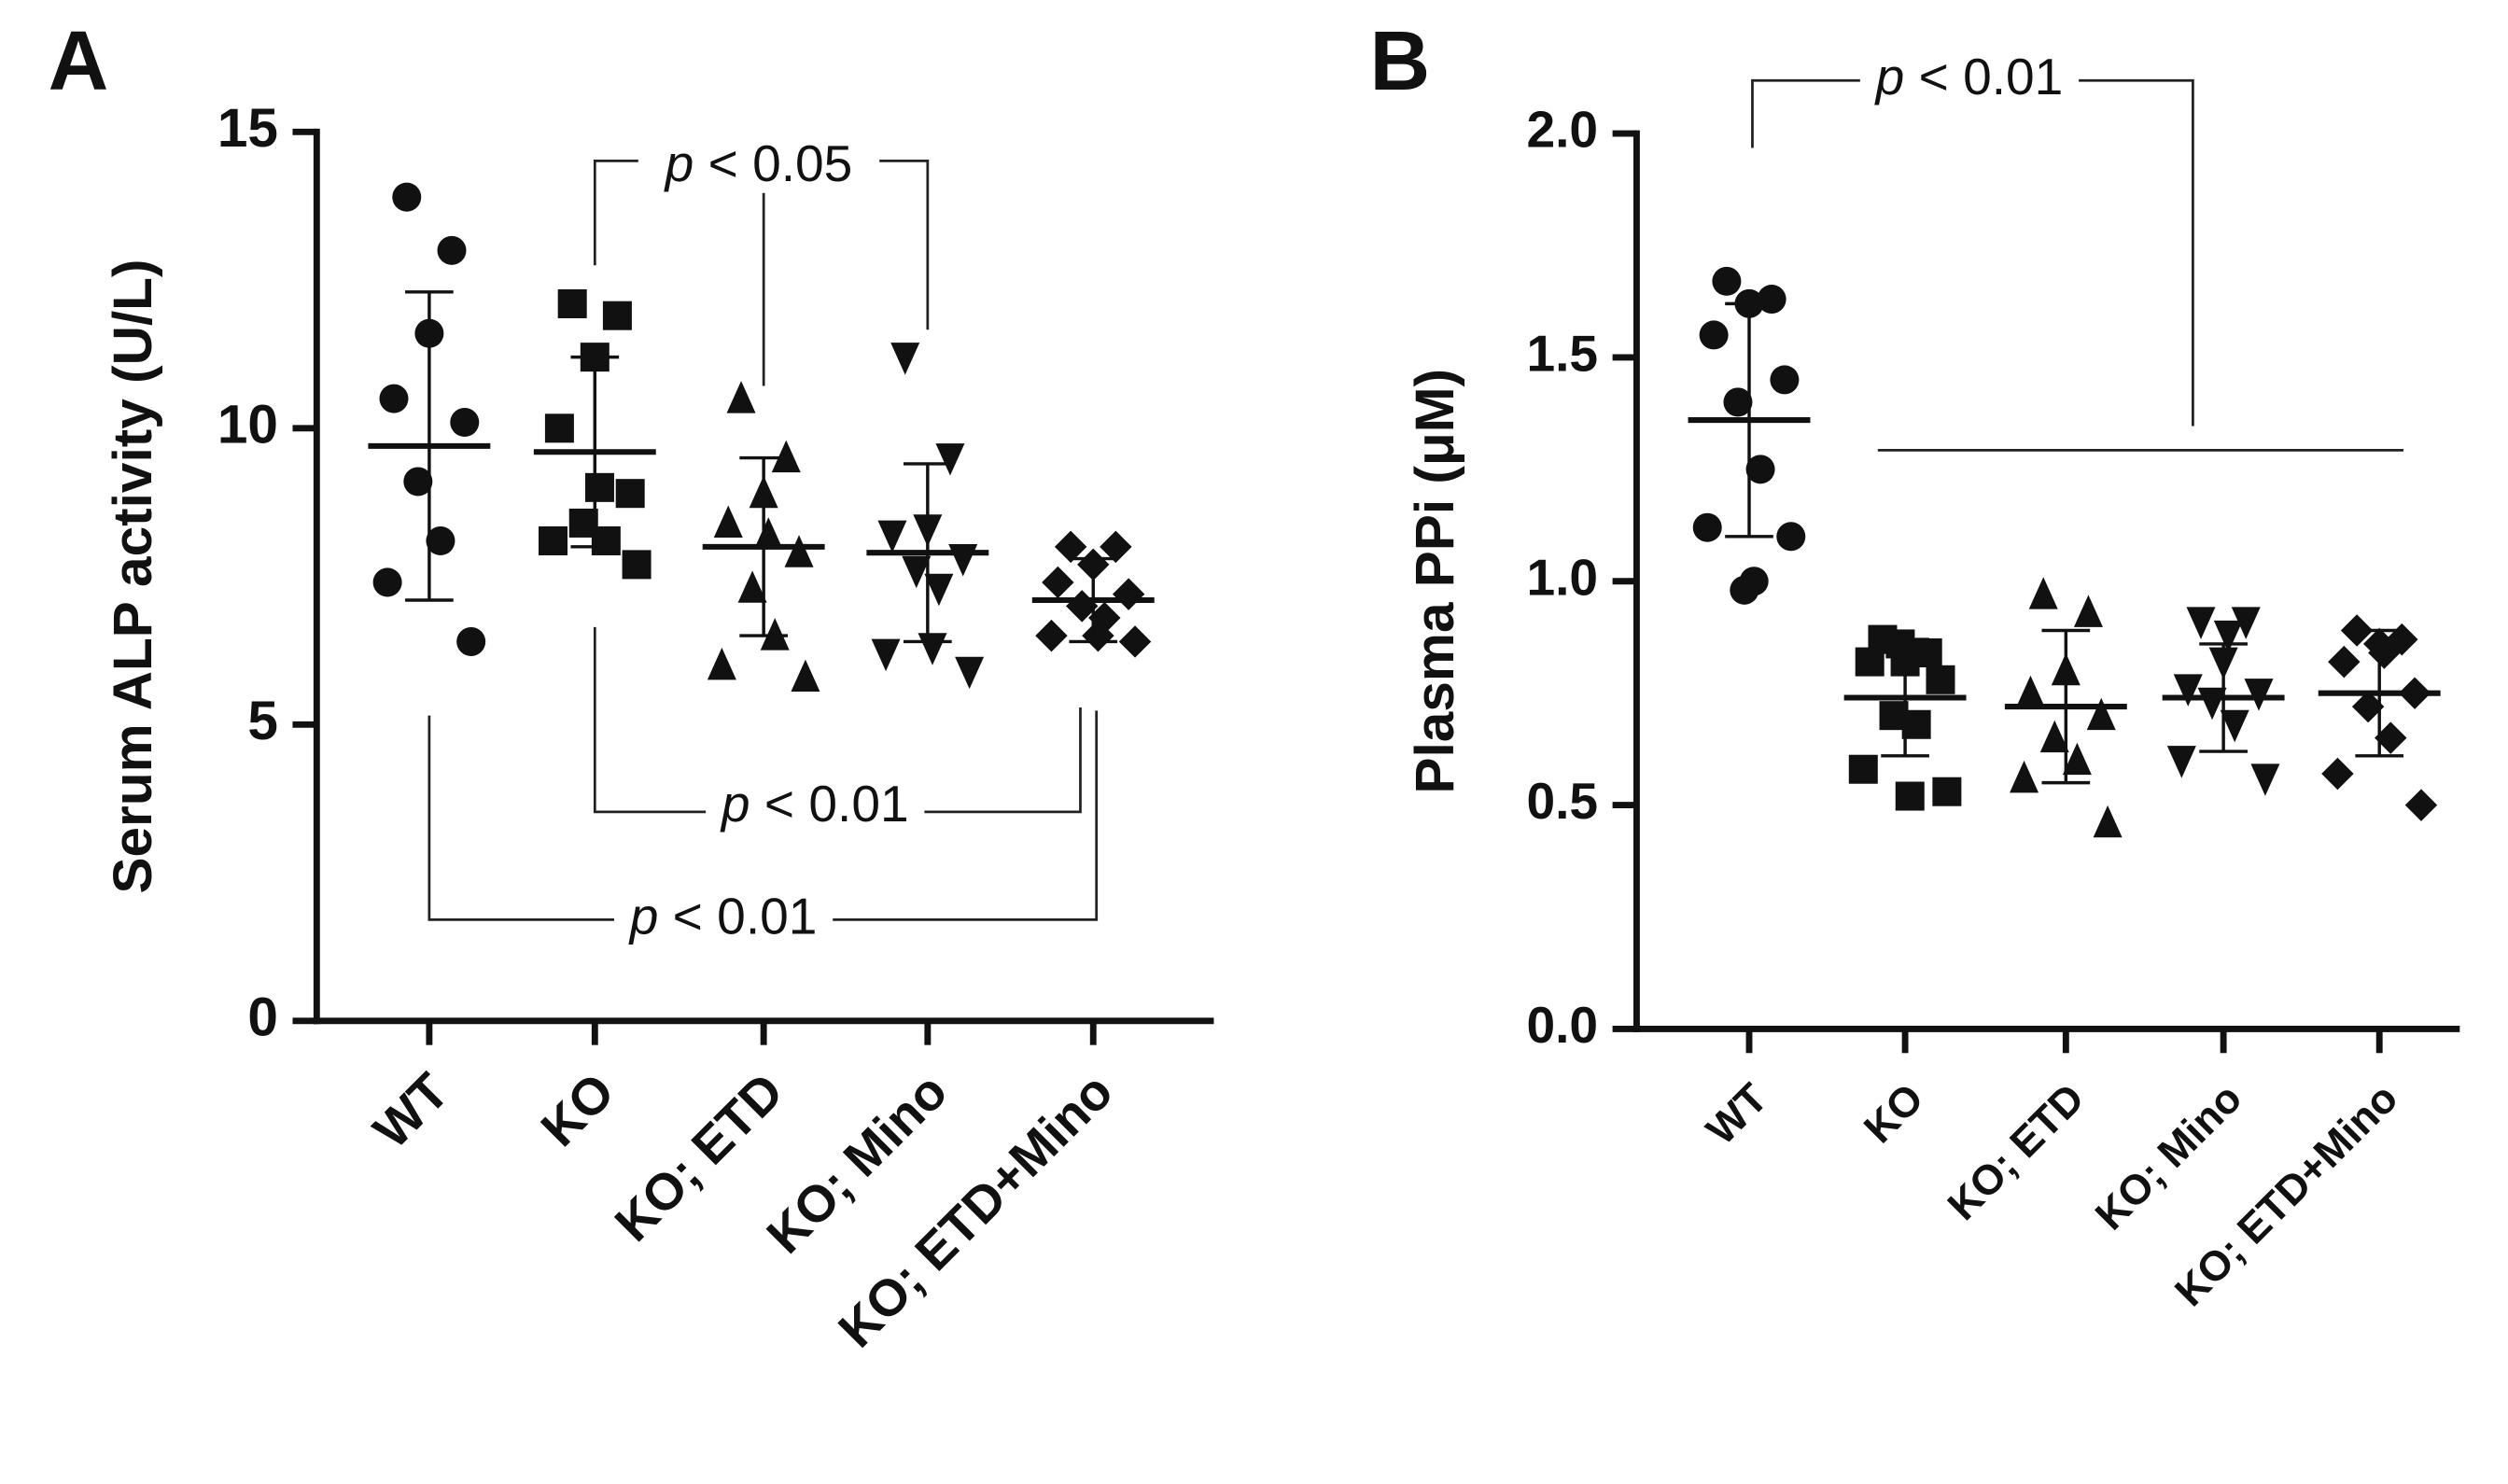  Describe the element at coordinates (263, 721) in the screenshot. I see `y-tick-label: 5` at that location.